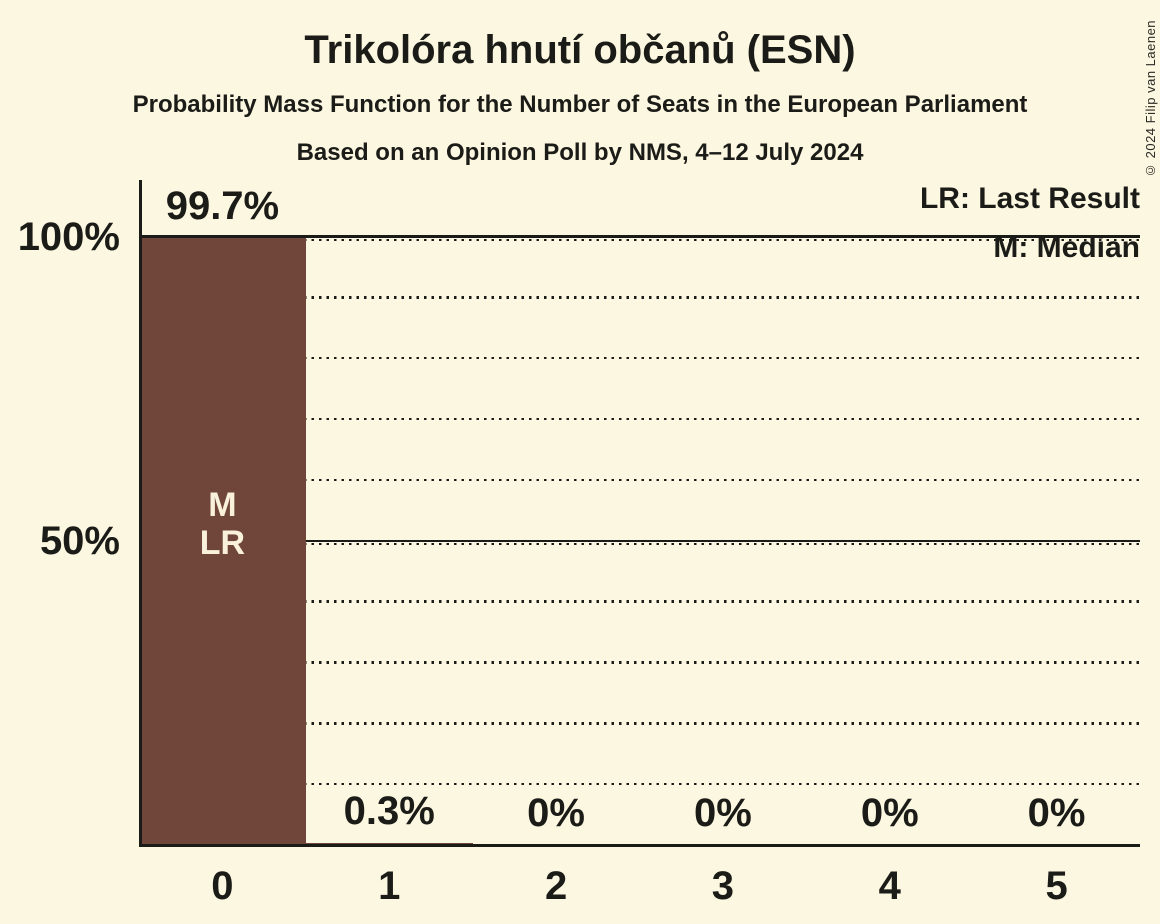  Describe the element at coordinates (140, 513) in the screenshot. I see `y-axis-line` at that location.